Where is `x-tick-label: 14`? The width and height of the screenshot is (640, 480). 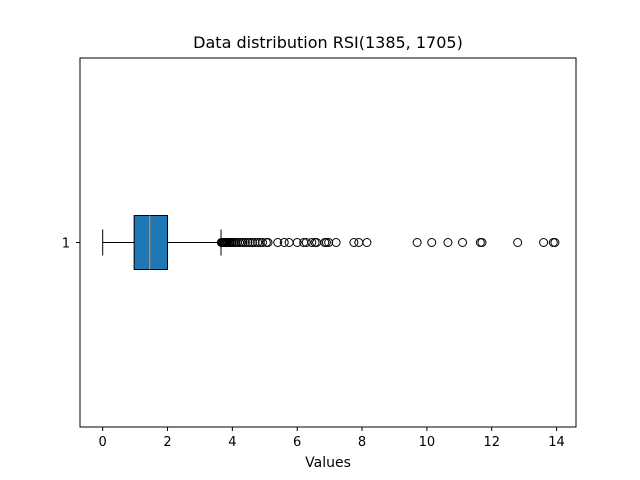 x-tick-label: 14 is located at coordinates (556, 442).